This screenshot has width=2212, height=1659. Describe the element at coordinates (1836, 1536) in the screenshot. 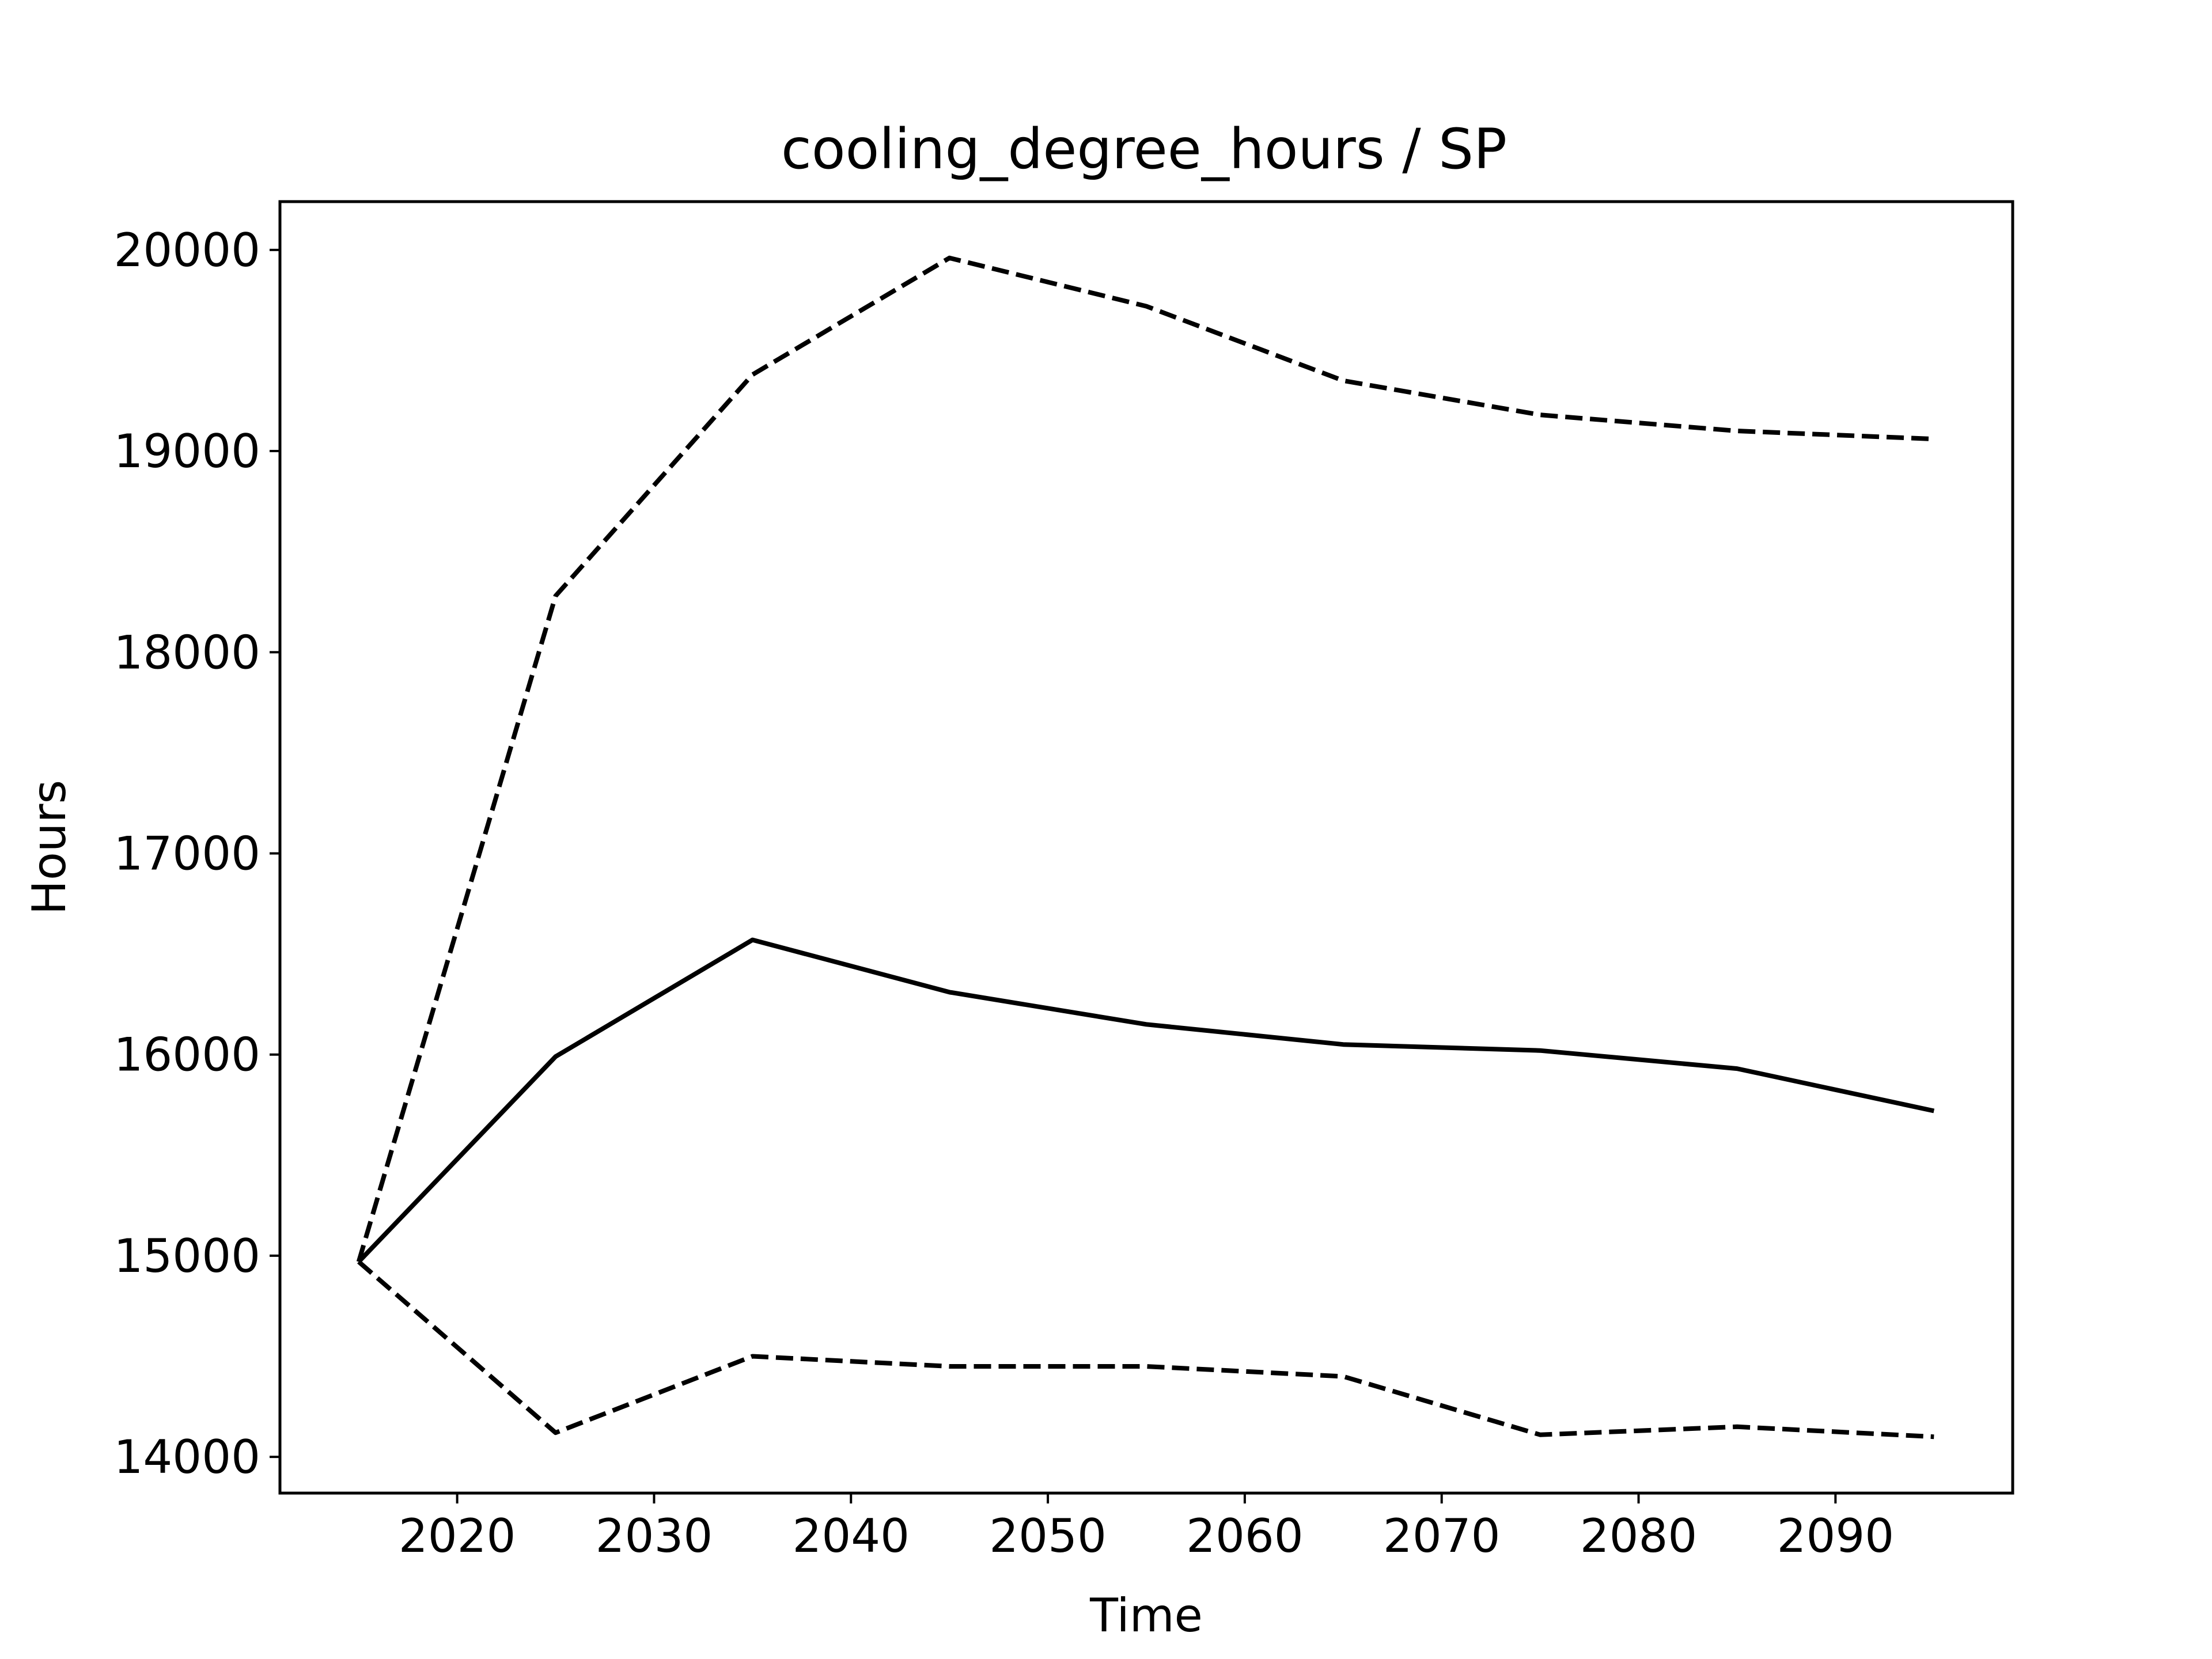

I see `x-tick-label: 2090` at that location.